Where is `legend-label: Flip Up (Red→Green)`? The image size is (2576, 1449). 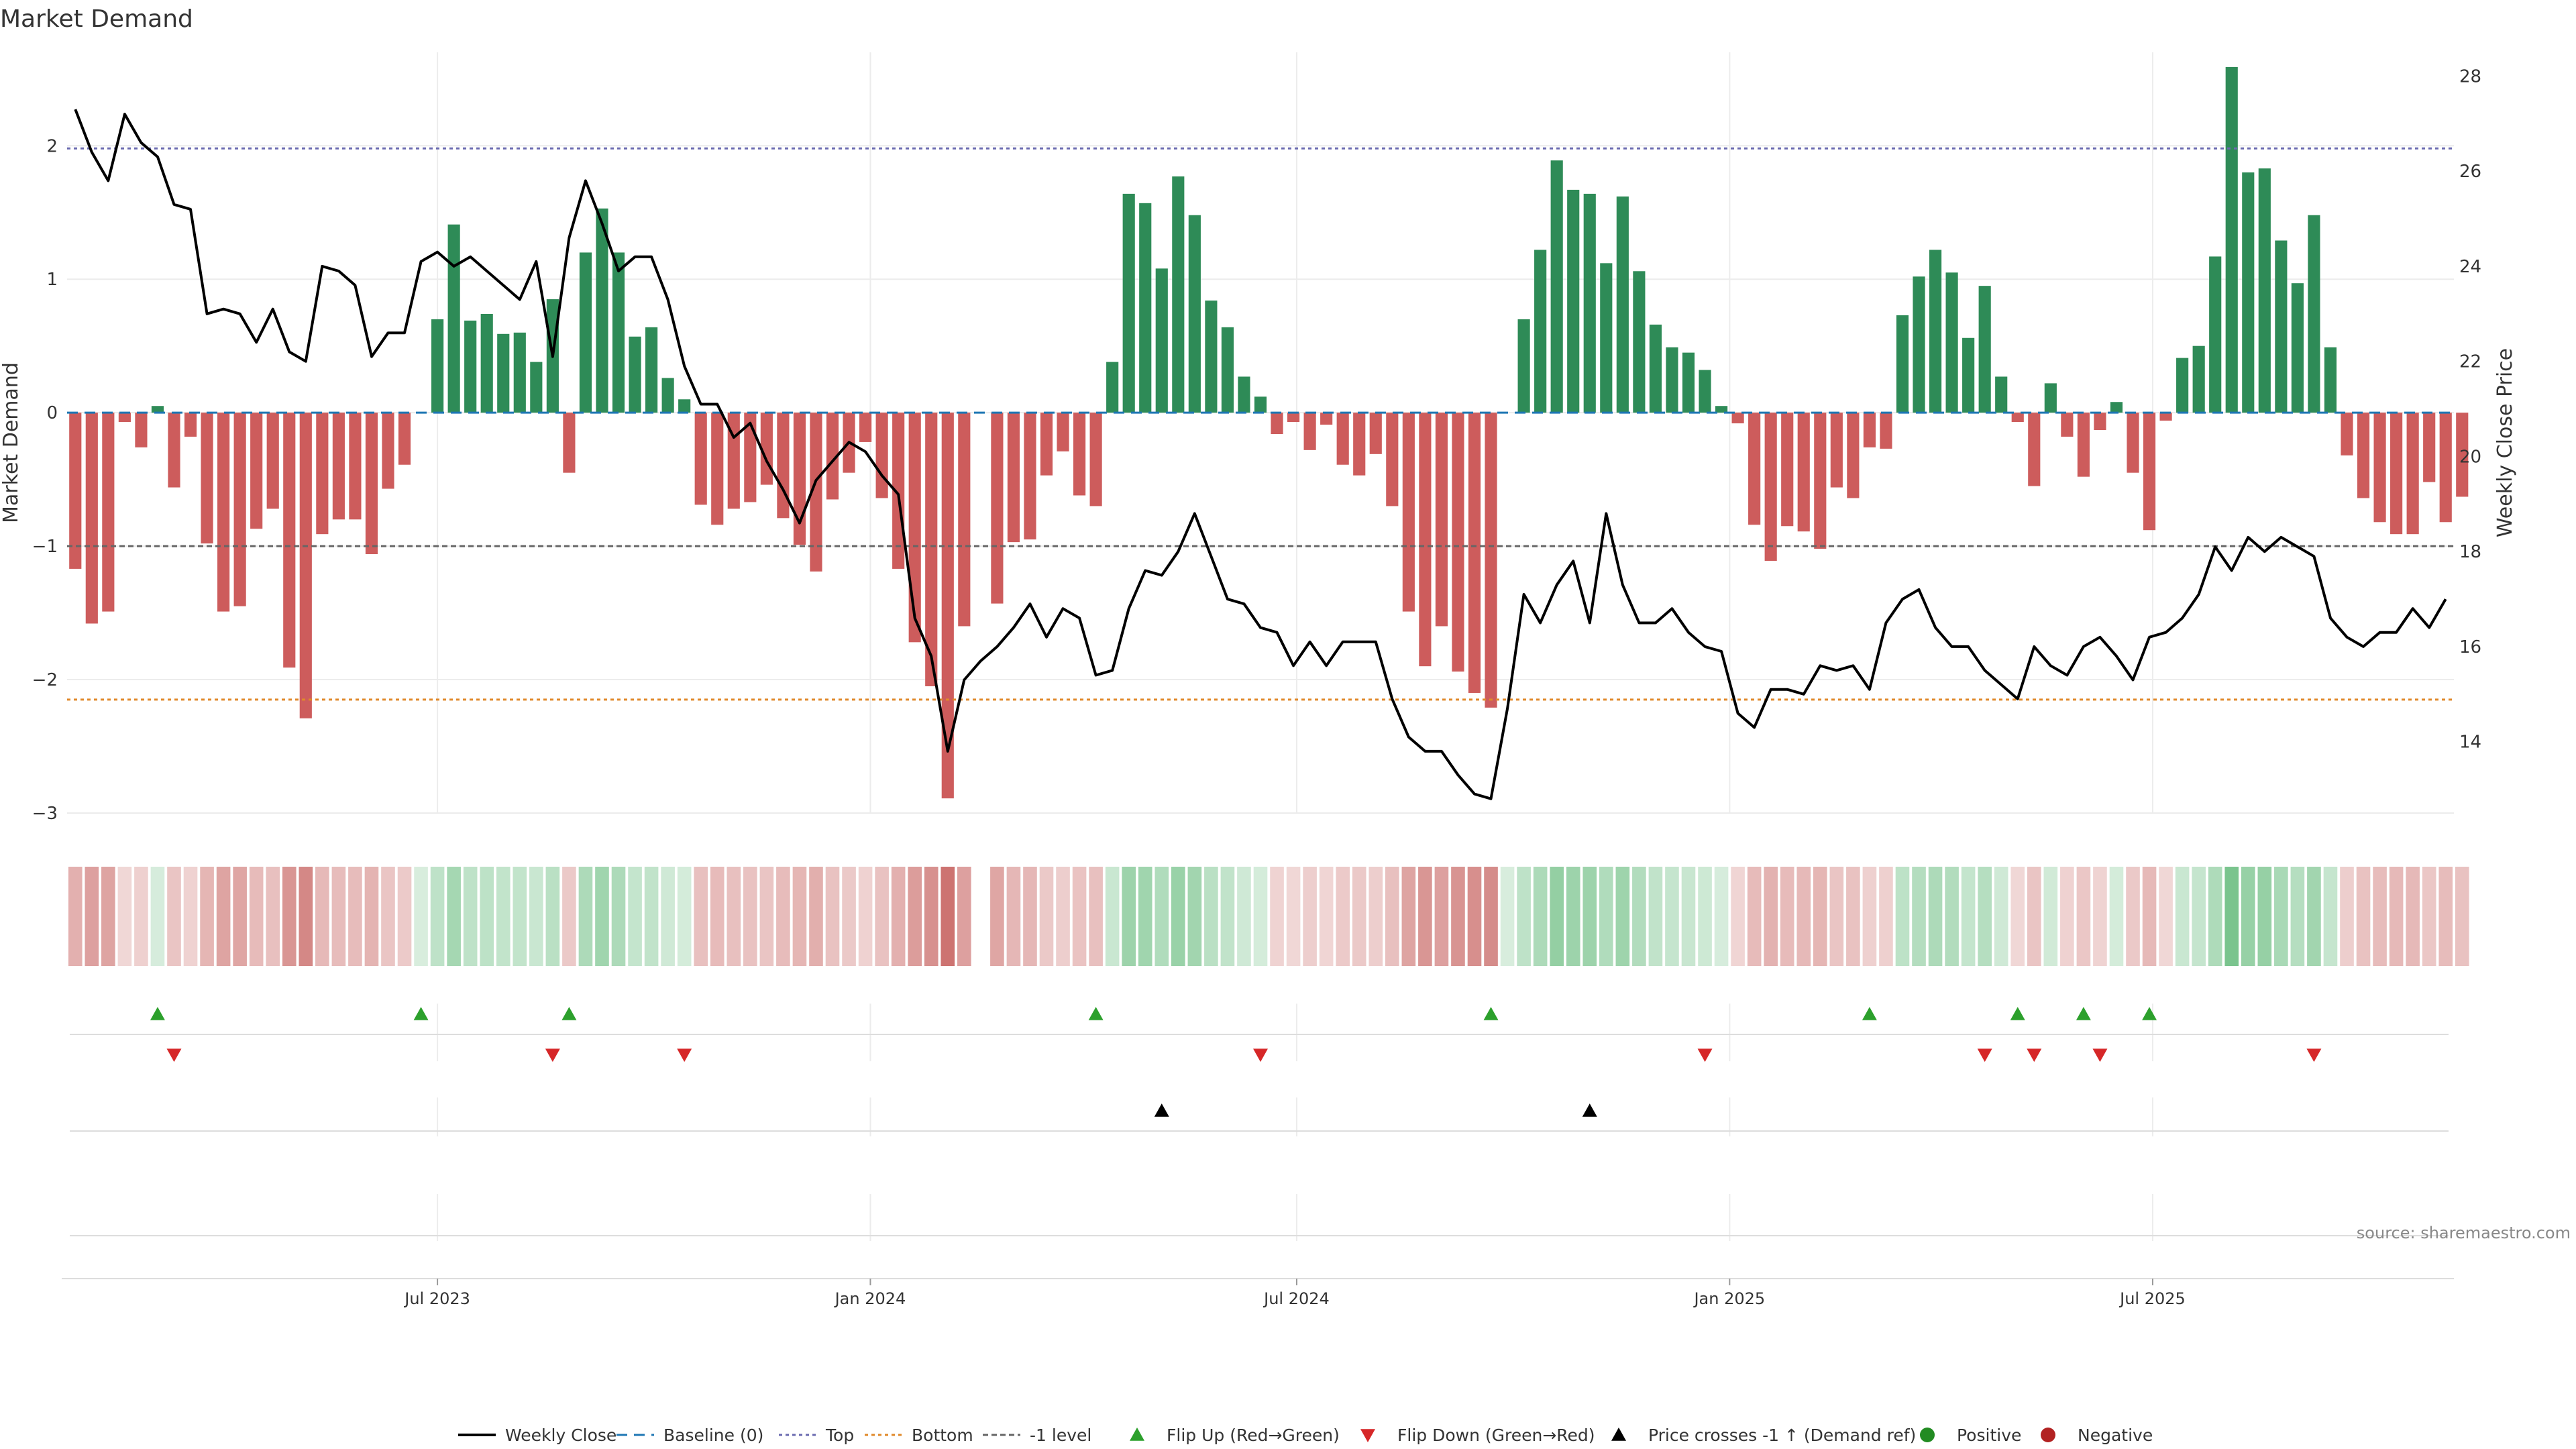 legend-label: Flip Up (Red→Green) is located at coordinates (1253, 1435).